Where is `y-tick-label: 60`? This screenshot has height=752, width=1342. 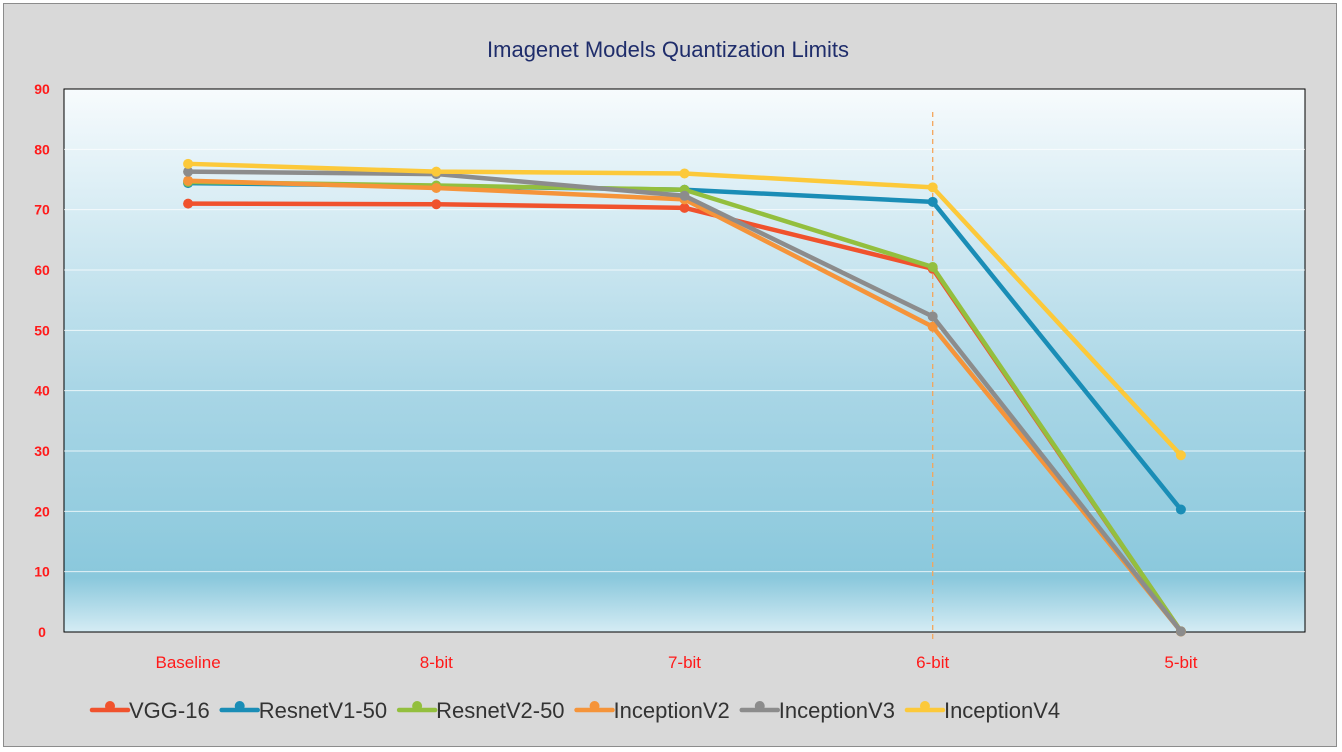
y-tick-label: 60 is located at coordinates (42, 270).